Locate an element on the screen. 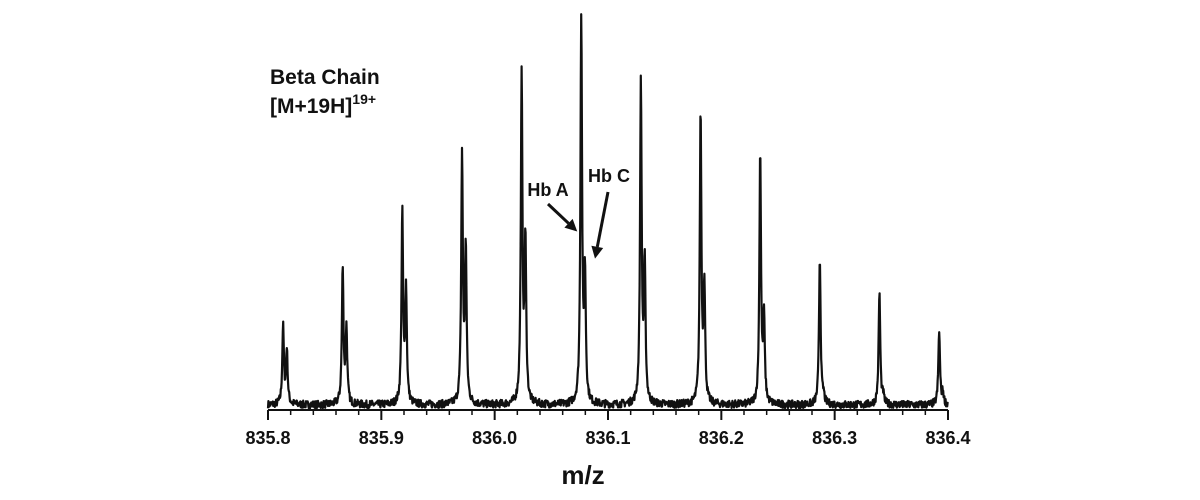 The image size is (1200, 500). x-tick-label: 836.0 is located at coordinates (494, 438).